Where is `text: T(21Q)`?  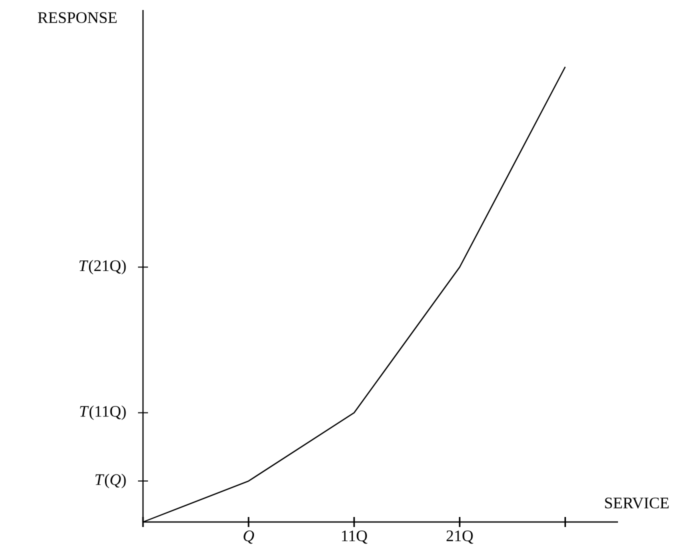 text: T(21Q) is located at coordinates (102, 267).